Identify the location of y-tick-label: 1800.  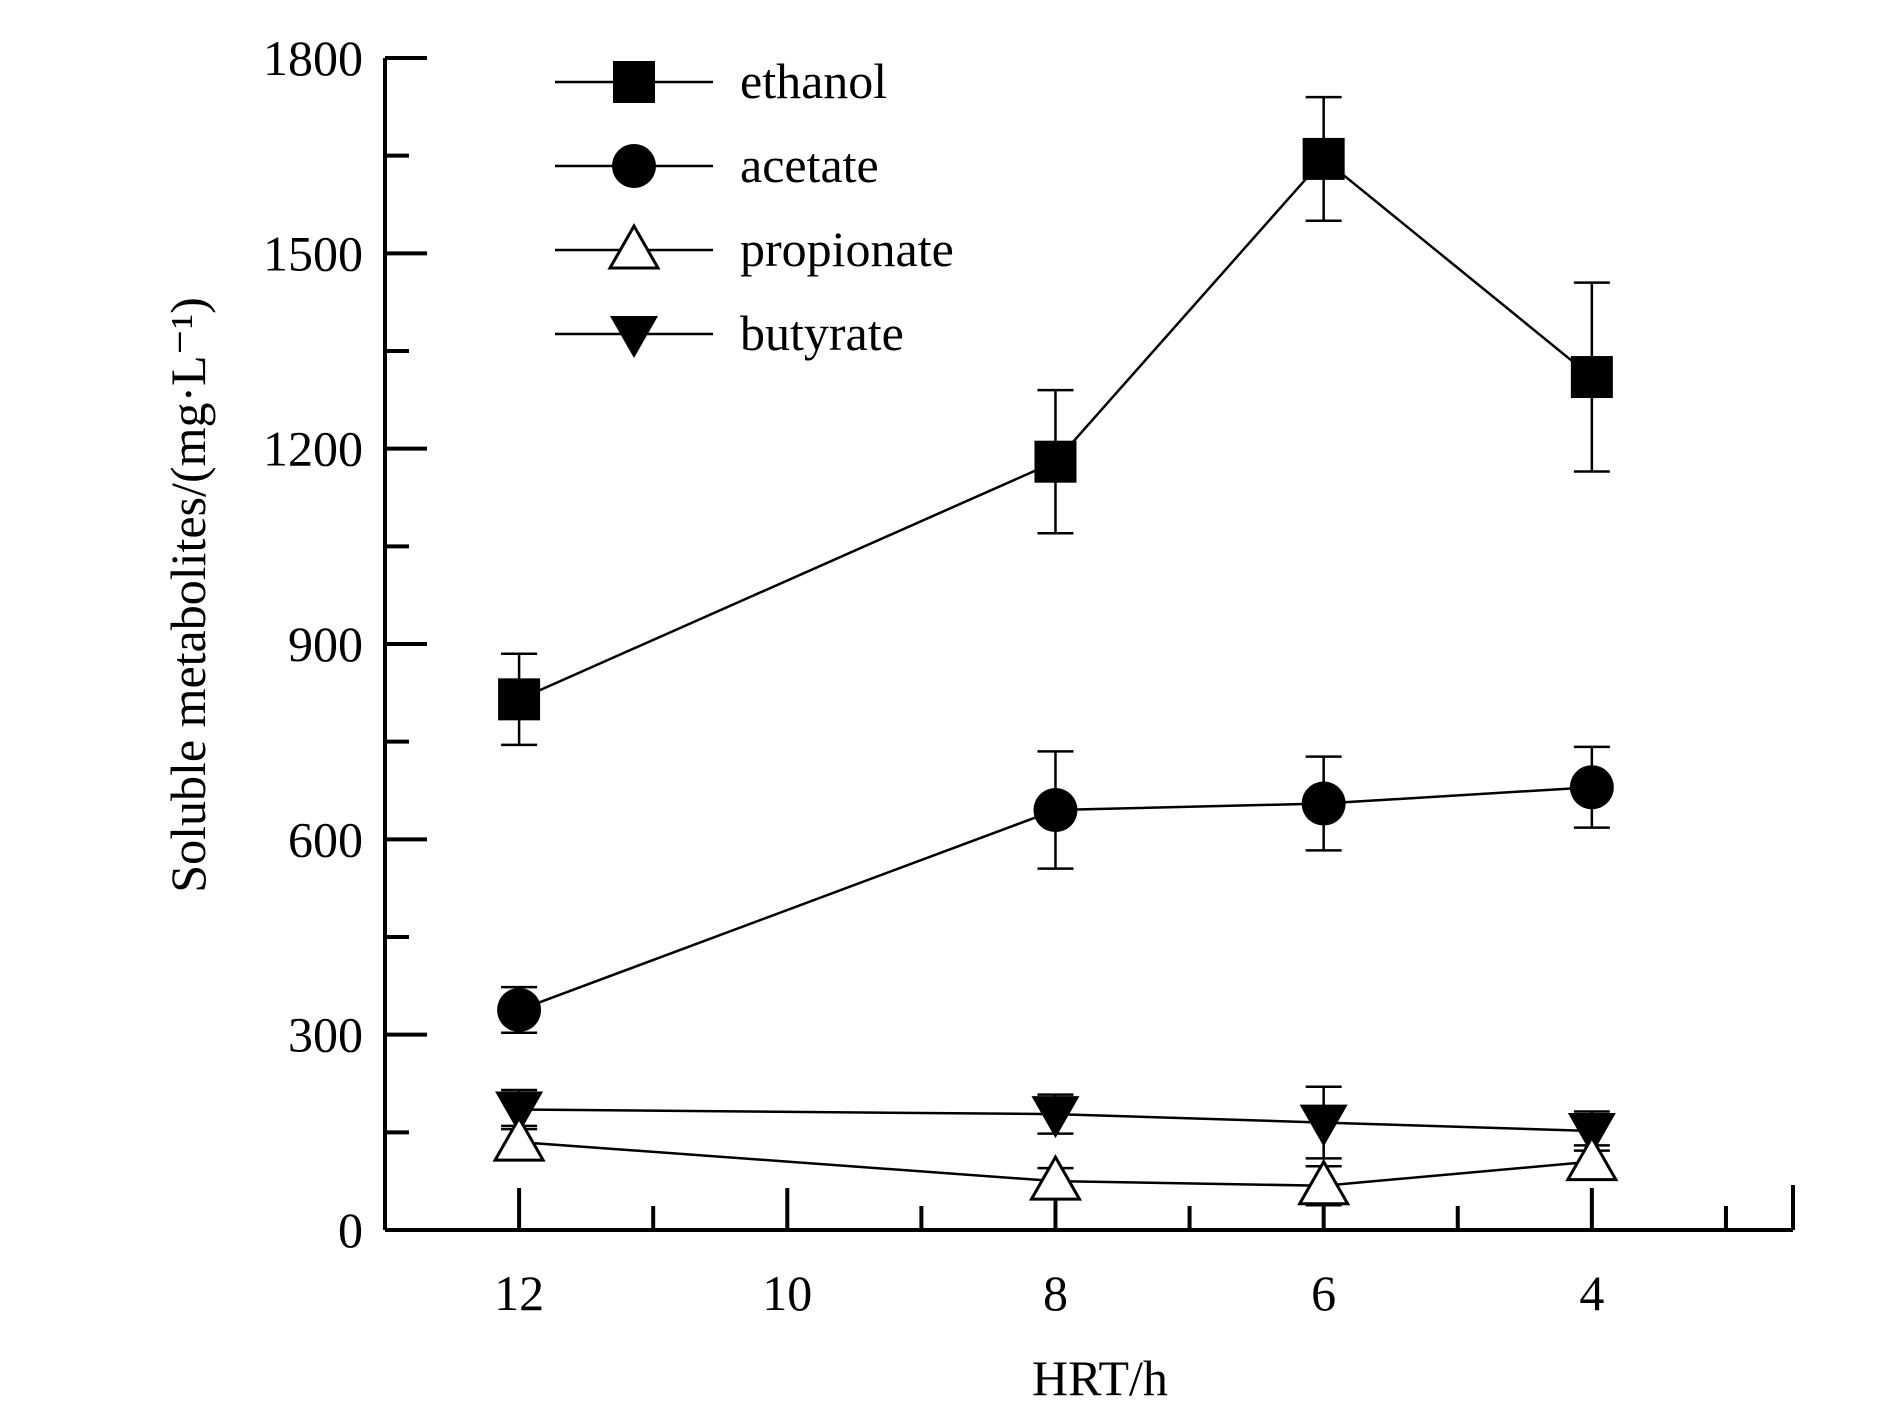
(313, 58).